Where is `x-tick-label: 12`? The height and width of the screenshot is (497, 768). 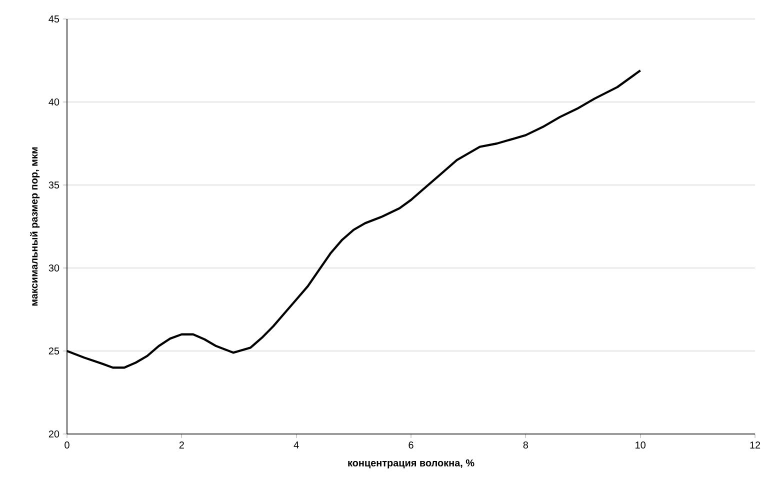
x-tick-label: 12 is located at coordinates (755, 445).